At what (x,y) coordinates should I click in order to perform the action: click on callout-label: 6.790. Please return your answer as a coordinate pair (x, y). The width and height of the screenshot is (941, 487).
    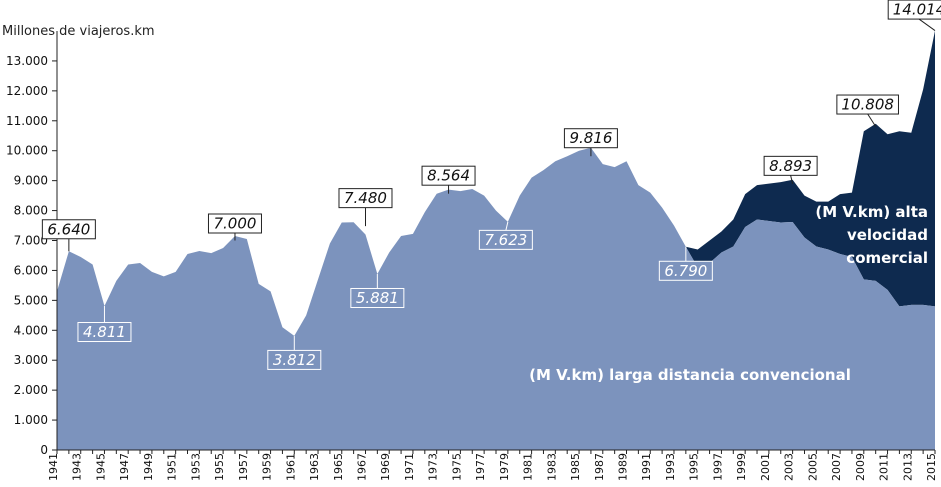
    Looking at the image, I should click on (685, 271).